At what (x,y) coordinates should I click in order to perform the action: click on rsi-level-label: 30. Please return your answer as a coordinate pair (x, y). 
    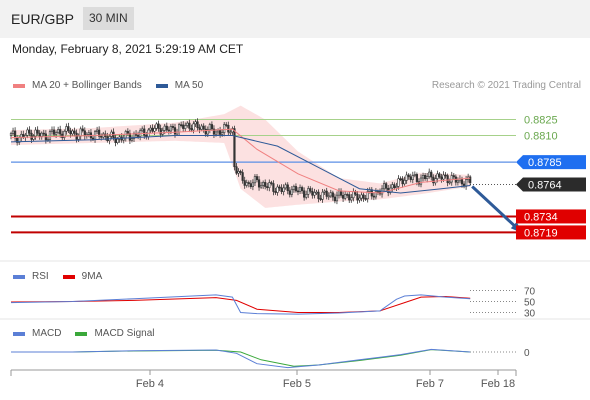
    Looking at the image, I should click on (530, 314).